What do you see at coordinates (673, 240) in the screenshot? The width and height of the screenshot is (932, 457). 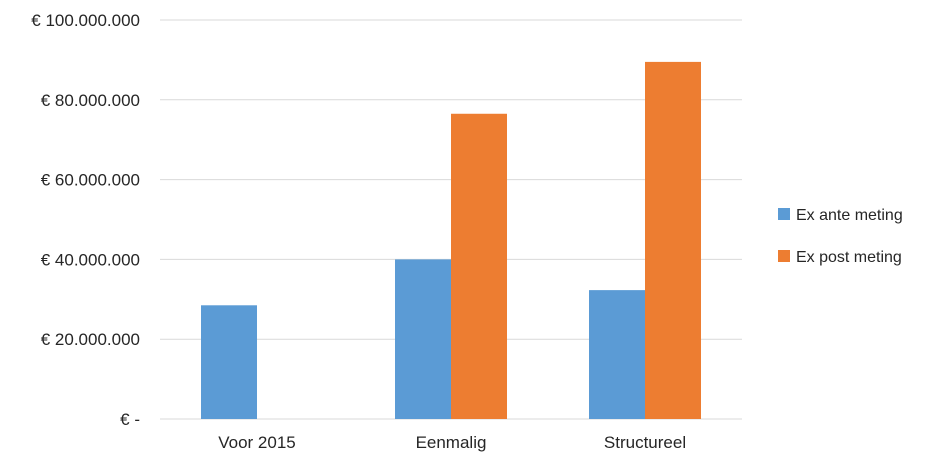 I see `bar-ex-post-meting-structureel` at bounding box center [673, 240].